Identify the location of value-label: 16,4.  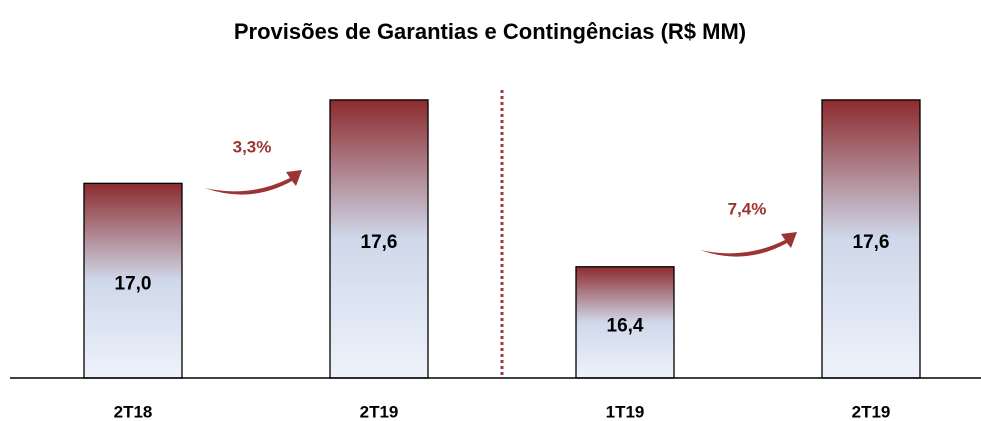
(625, 325).